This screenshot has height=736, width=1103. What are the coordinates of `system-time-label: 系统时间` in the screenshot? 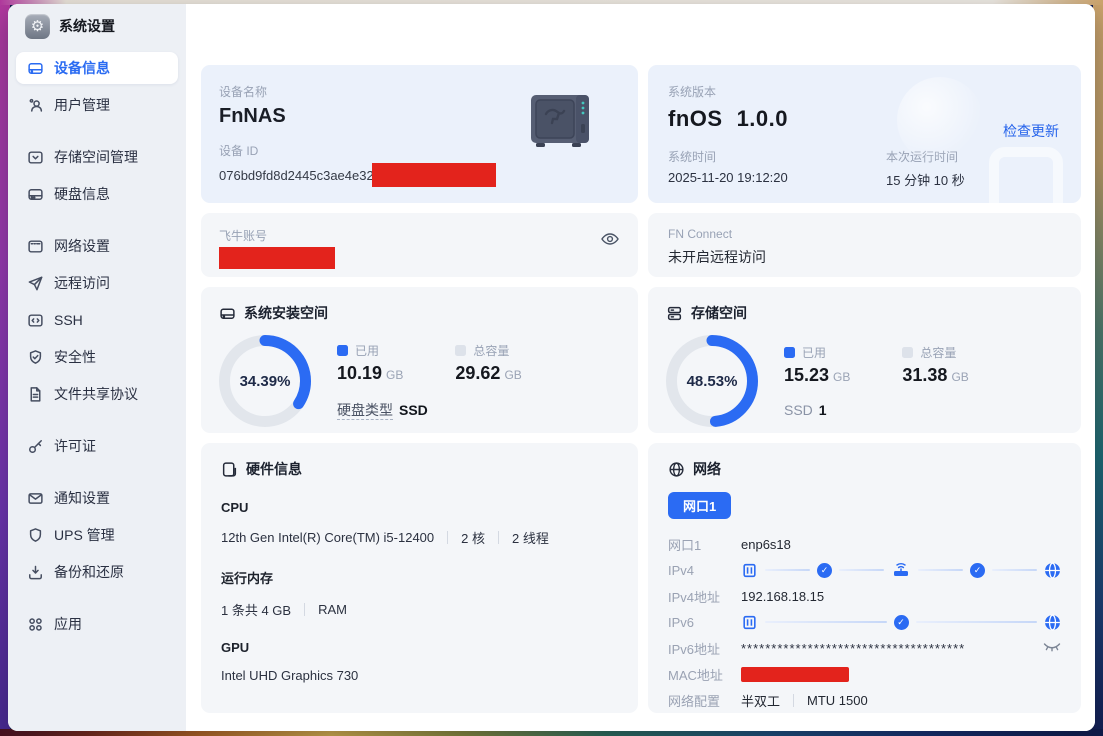 It's located at (692, 157).